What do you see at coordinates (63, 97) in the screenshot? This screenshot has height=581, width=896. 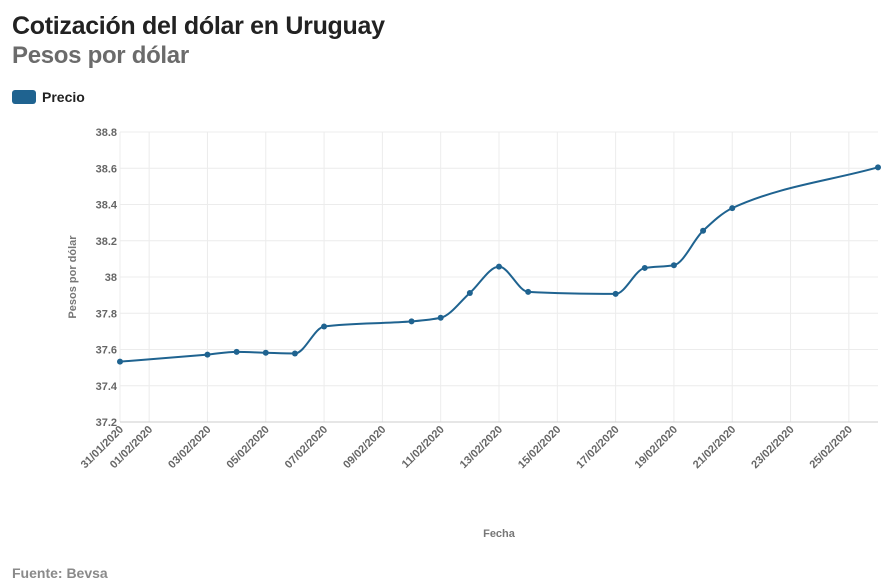 I see `legend-label: Precio` at bounding box center [63, 97].